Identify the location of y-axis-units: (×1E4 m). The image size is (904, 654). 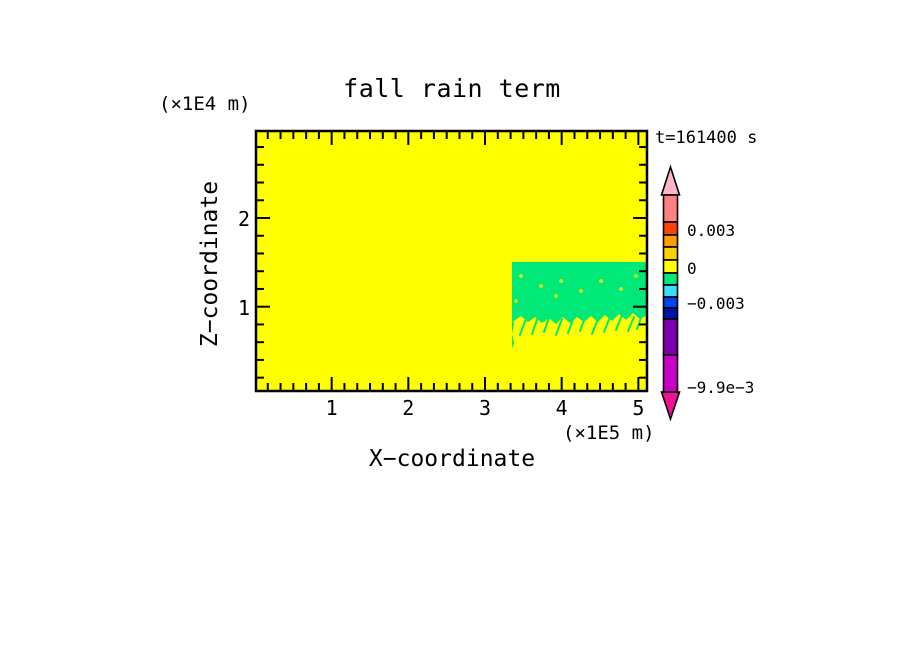
(205, 104).